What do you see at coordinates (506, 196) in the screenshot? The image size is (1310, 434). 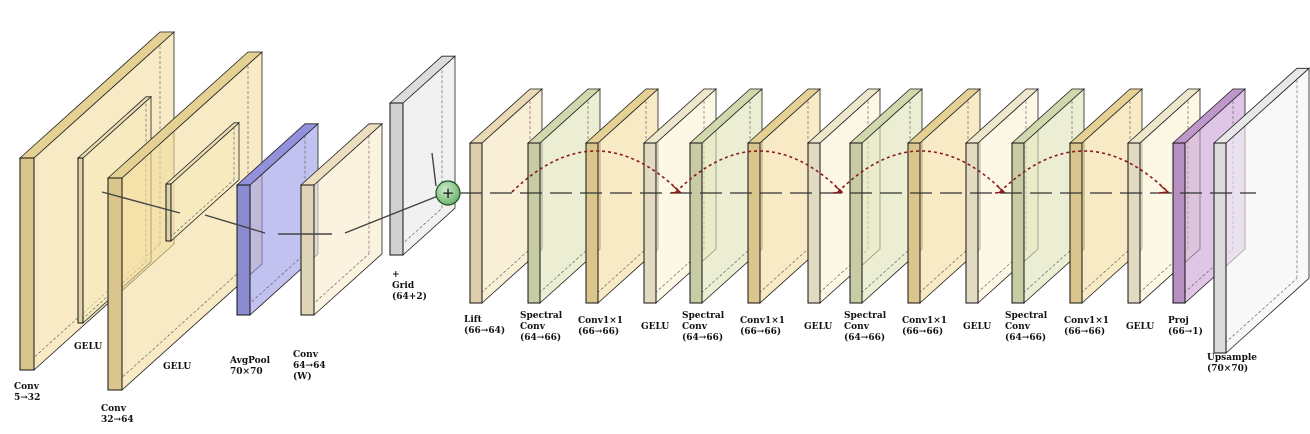 I see `layer-8-lift` at bounding box center [506, 196].